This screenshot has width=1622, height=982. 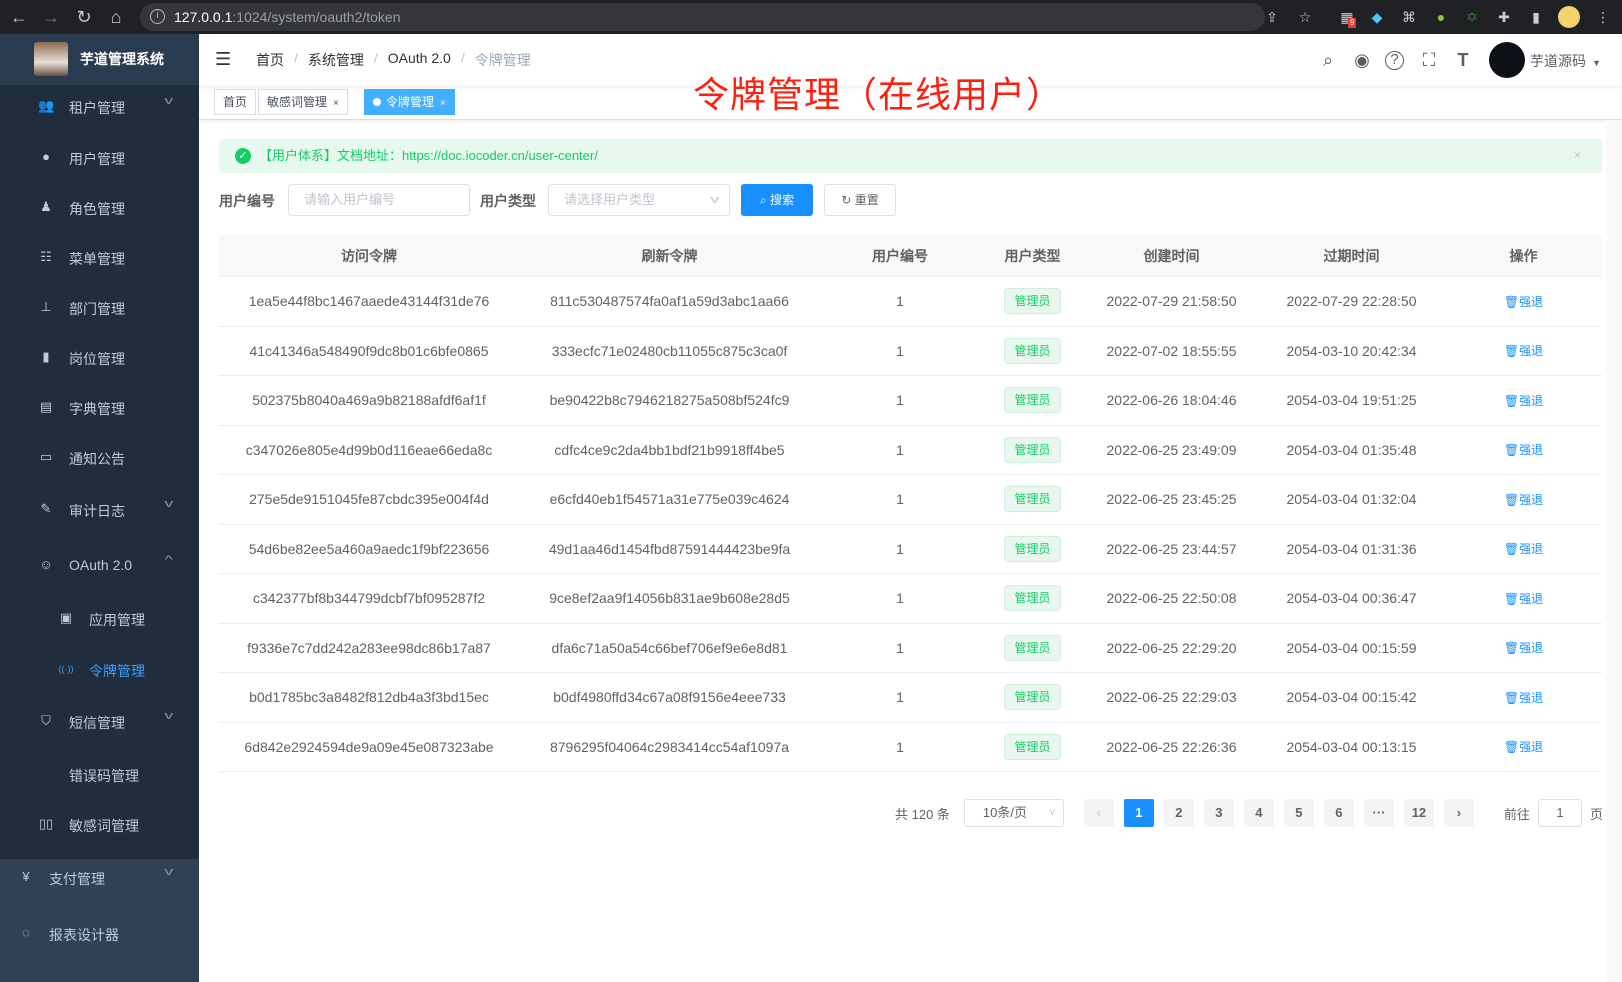 What do you see at coordinates (1348, 18) in the screenshot?
I see `extension-icon: ▦ 9` at bounding box center [1348, 18].